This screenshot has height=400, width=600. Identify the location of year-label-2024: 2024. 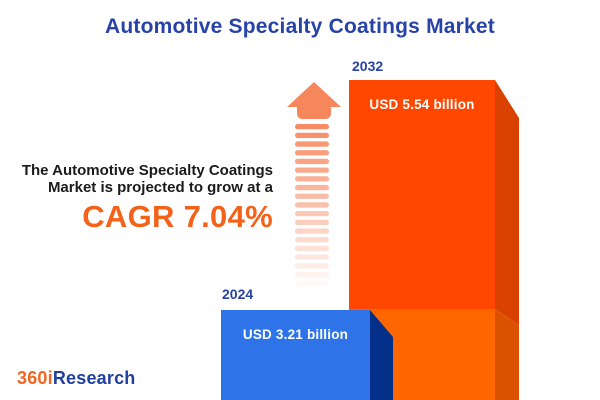
(238, 294).